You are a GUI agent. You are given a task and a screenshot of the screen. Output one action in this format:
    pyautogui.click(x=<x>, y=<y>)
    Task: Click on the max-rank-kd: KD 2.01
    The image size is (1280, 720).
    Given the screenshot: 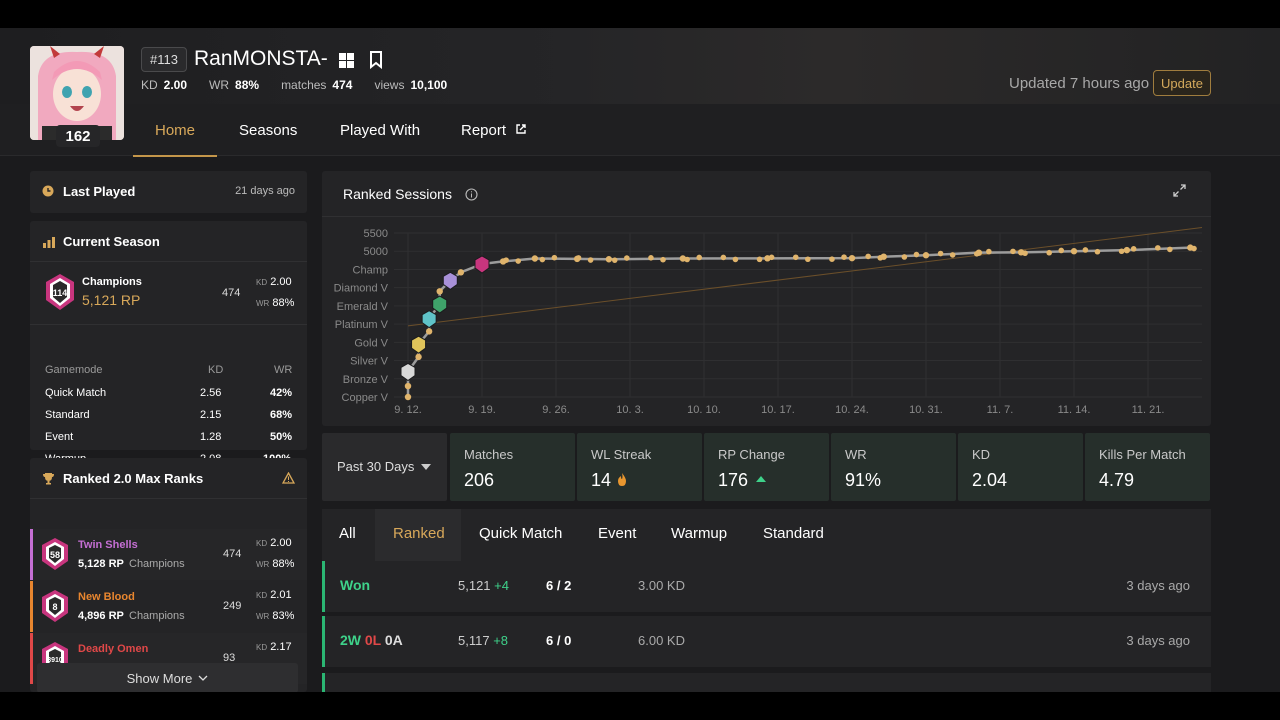 What is the action you would take?
    pyautogui.click(x=274, y=595)
    